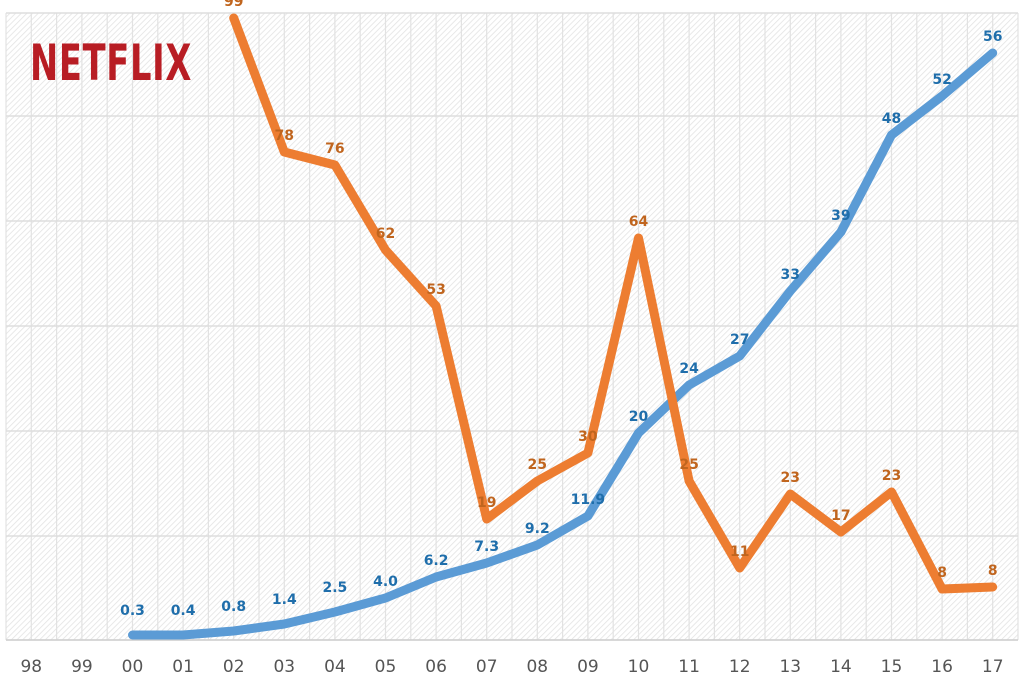 Image resolution: width=1024 pixels, height=686 pixels. I want to click on x-tick-label: 01, so click(183, 667).